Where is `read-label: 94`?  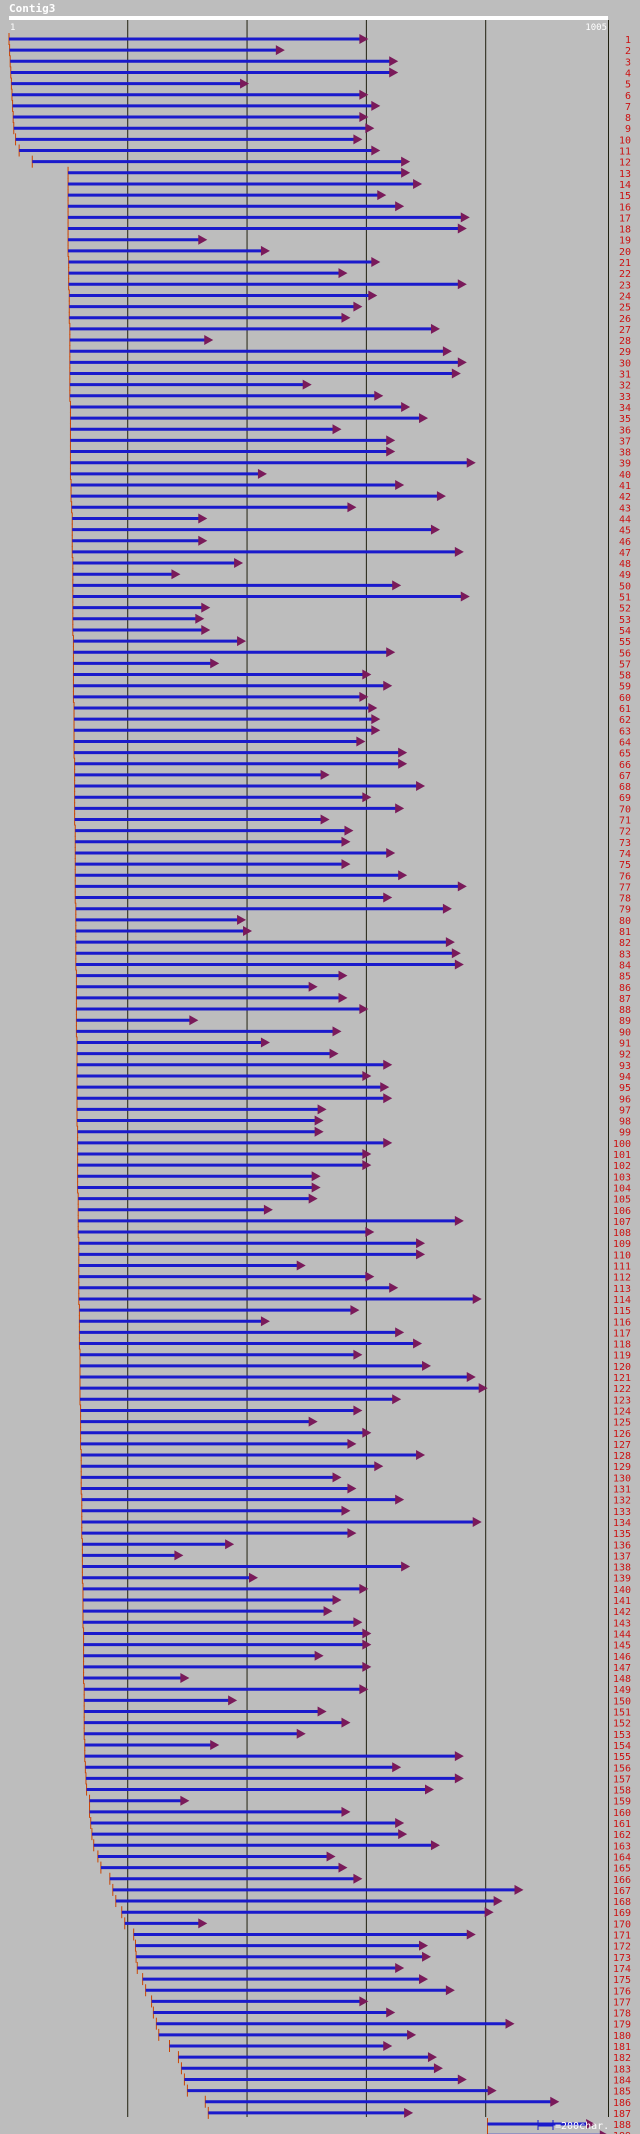
read-label: 94 is located at coordinates (625, 1077).